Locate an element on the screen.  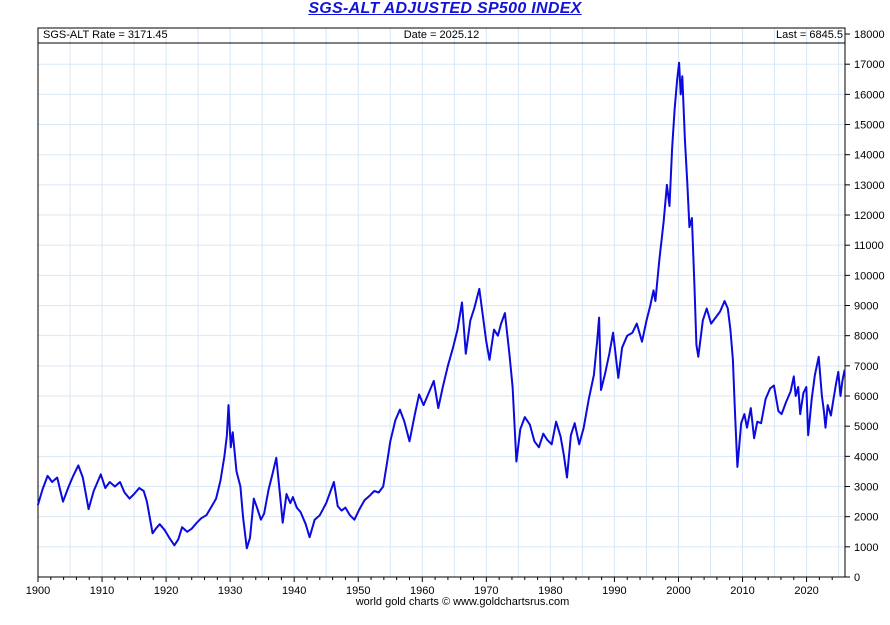
x-axis-tick-label: 1960 is located at coordinates (422, 591).